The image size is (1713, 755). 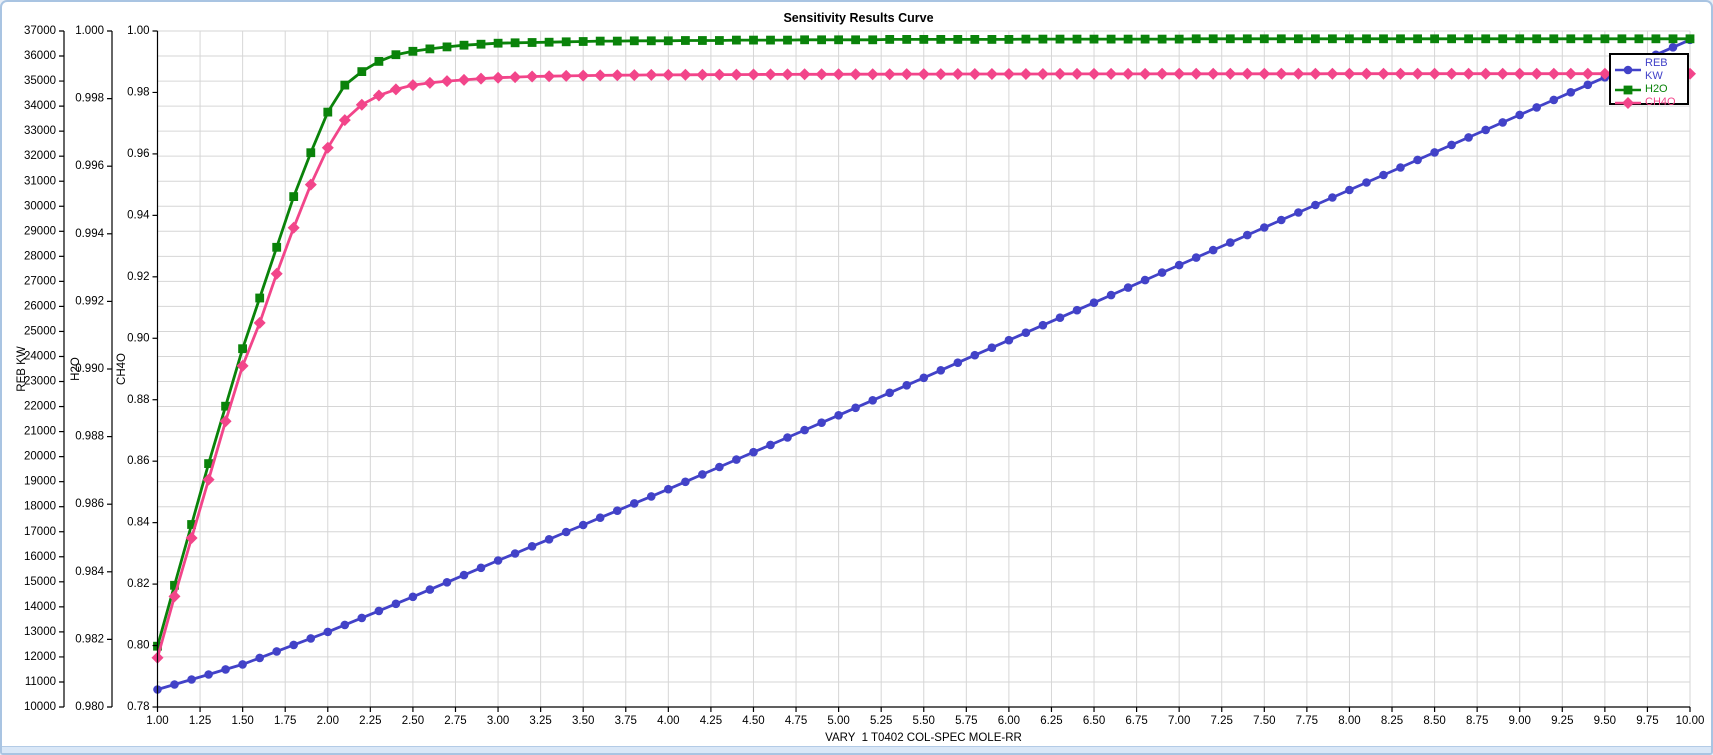 I want to click on svg-text: 9.50, so click(x=1605, y=721).